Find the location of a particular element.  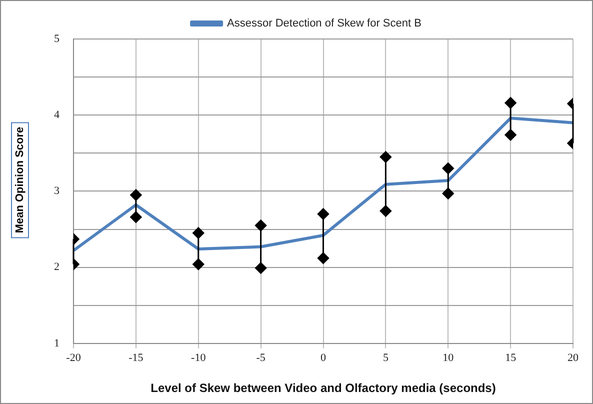

y-tick-label: 2 is located at coordinates (57, 267).